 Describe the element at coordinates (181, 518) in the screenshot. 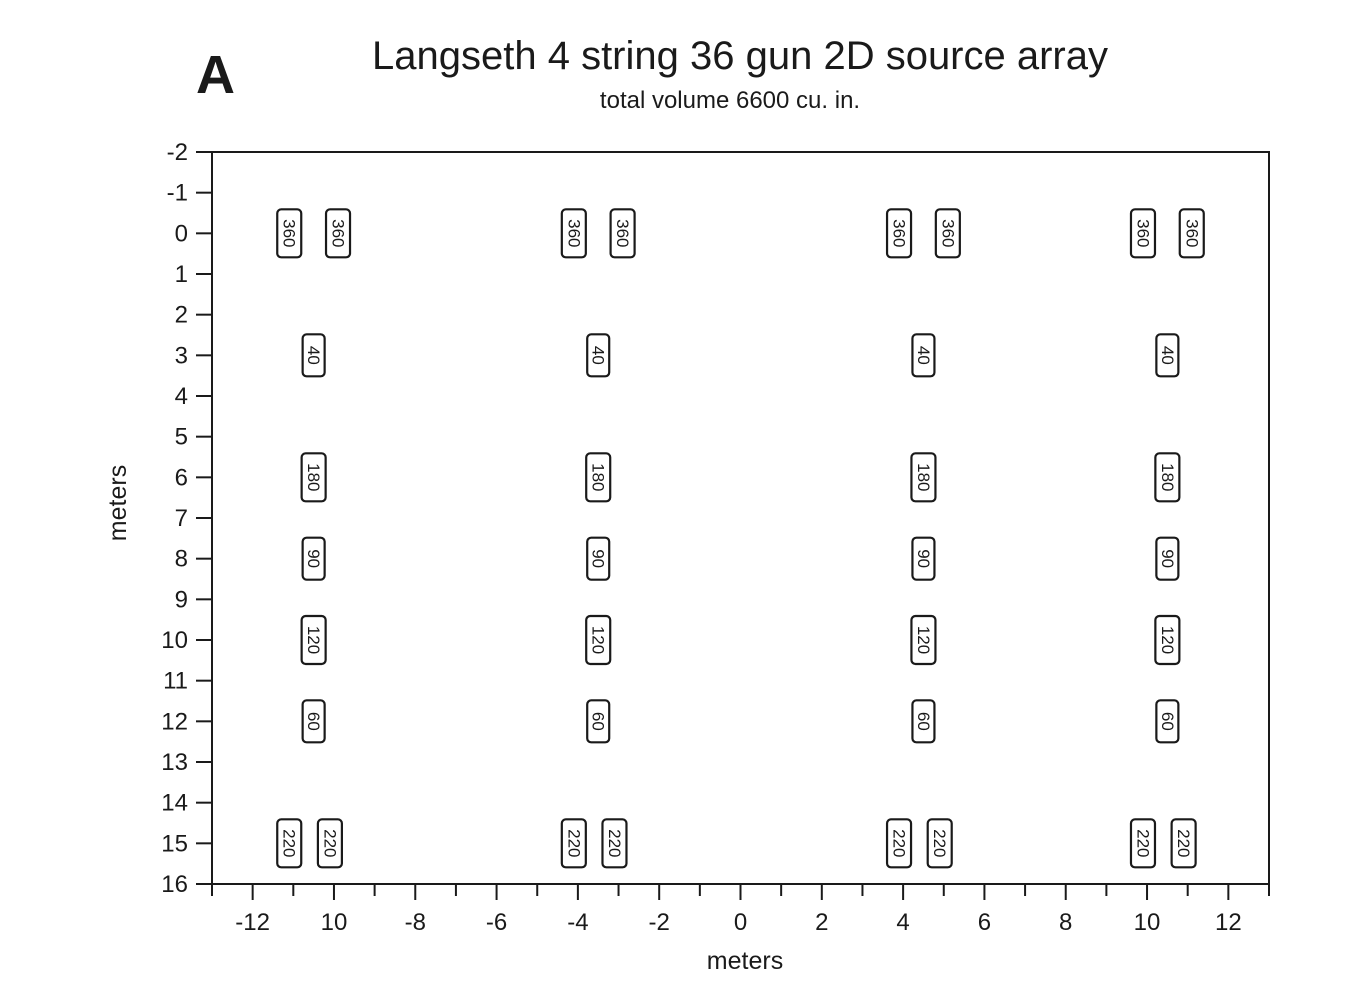

I see `y-tick-label: 7` at that location.